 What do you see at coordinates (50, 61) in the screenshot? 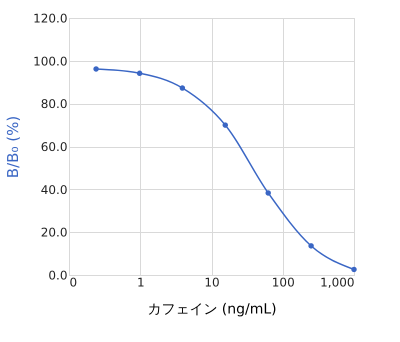
I see `y-tick-label: 100.0` at bounding box center [50, 61].